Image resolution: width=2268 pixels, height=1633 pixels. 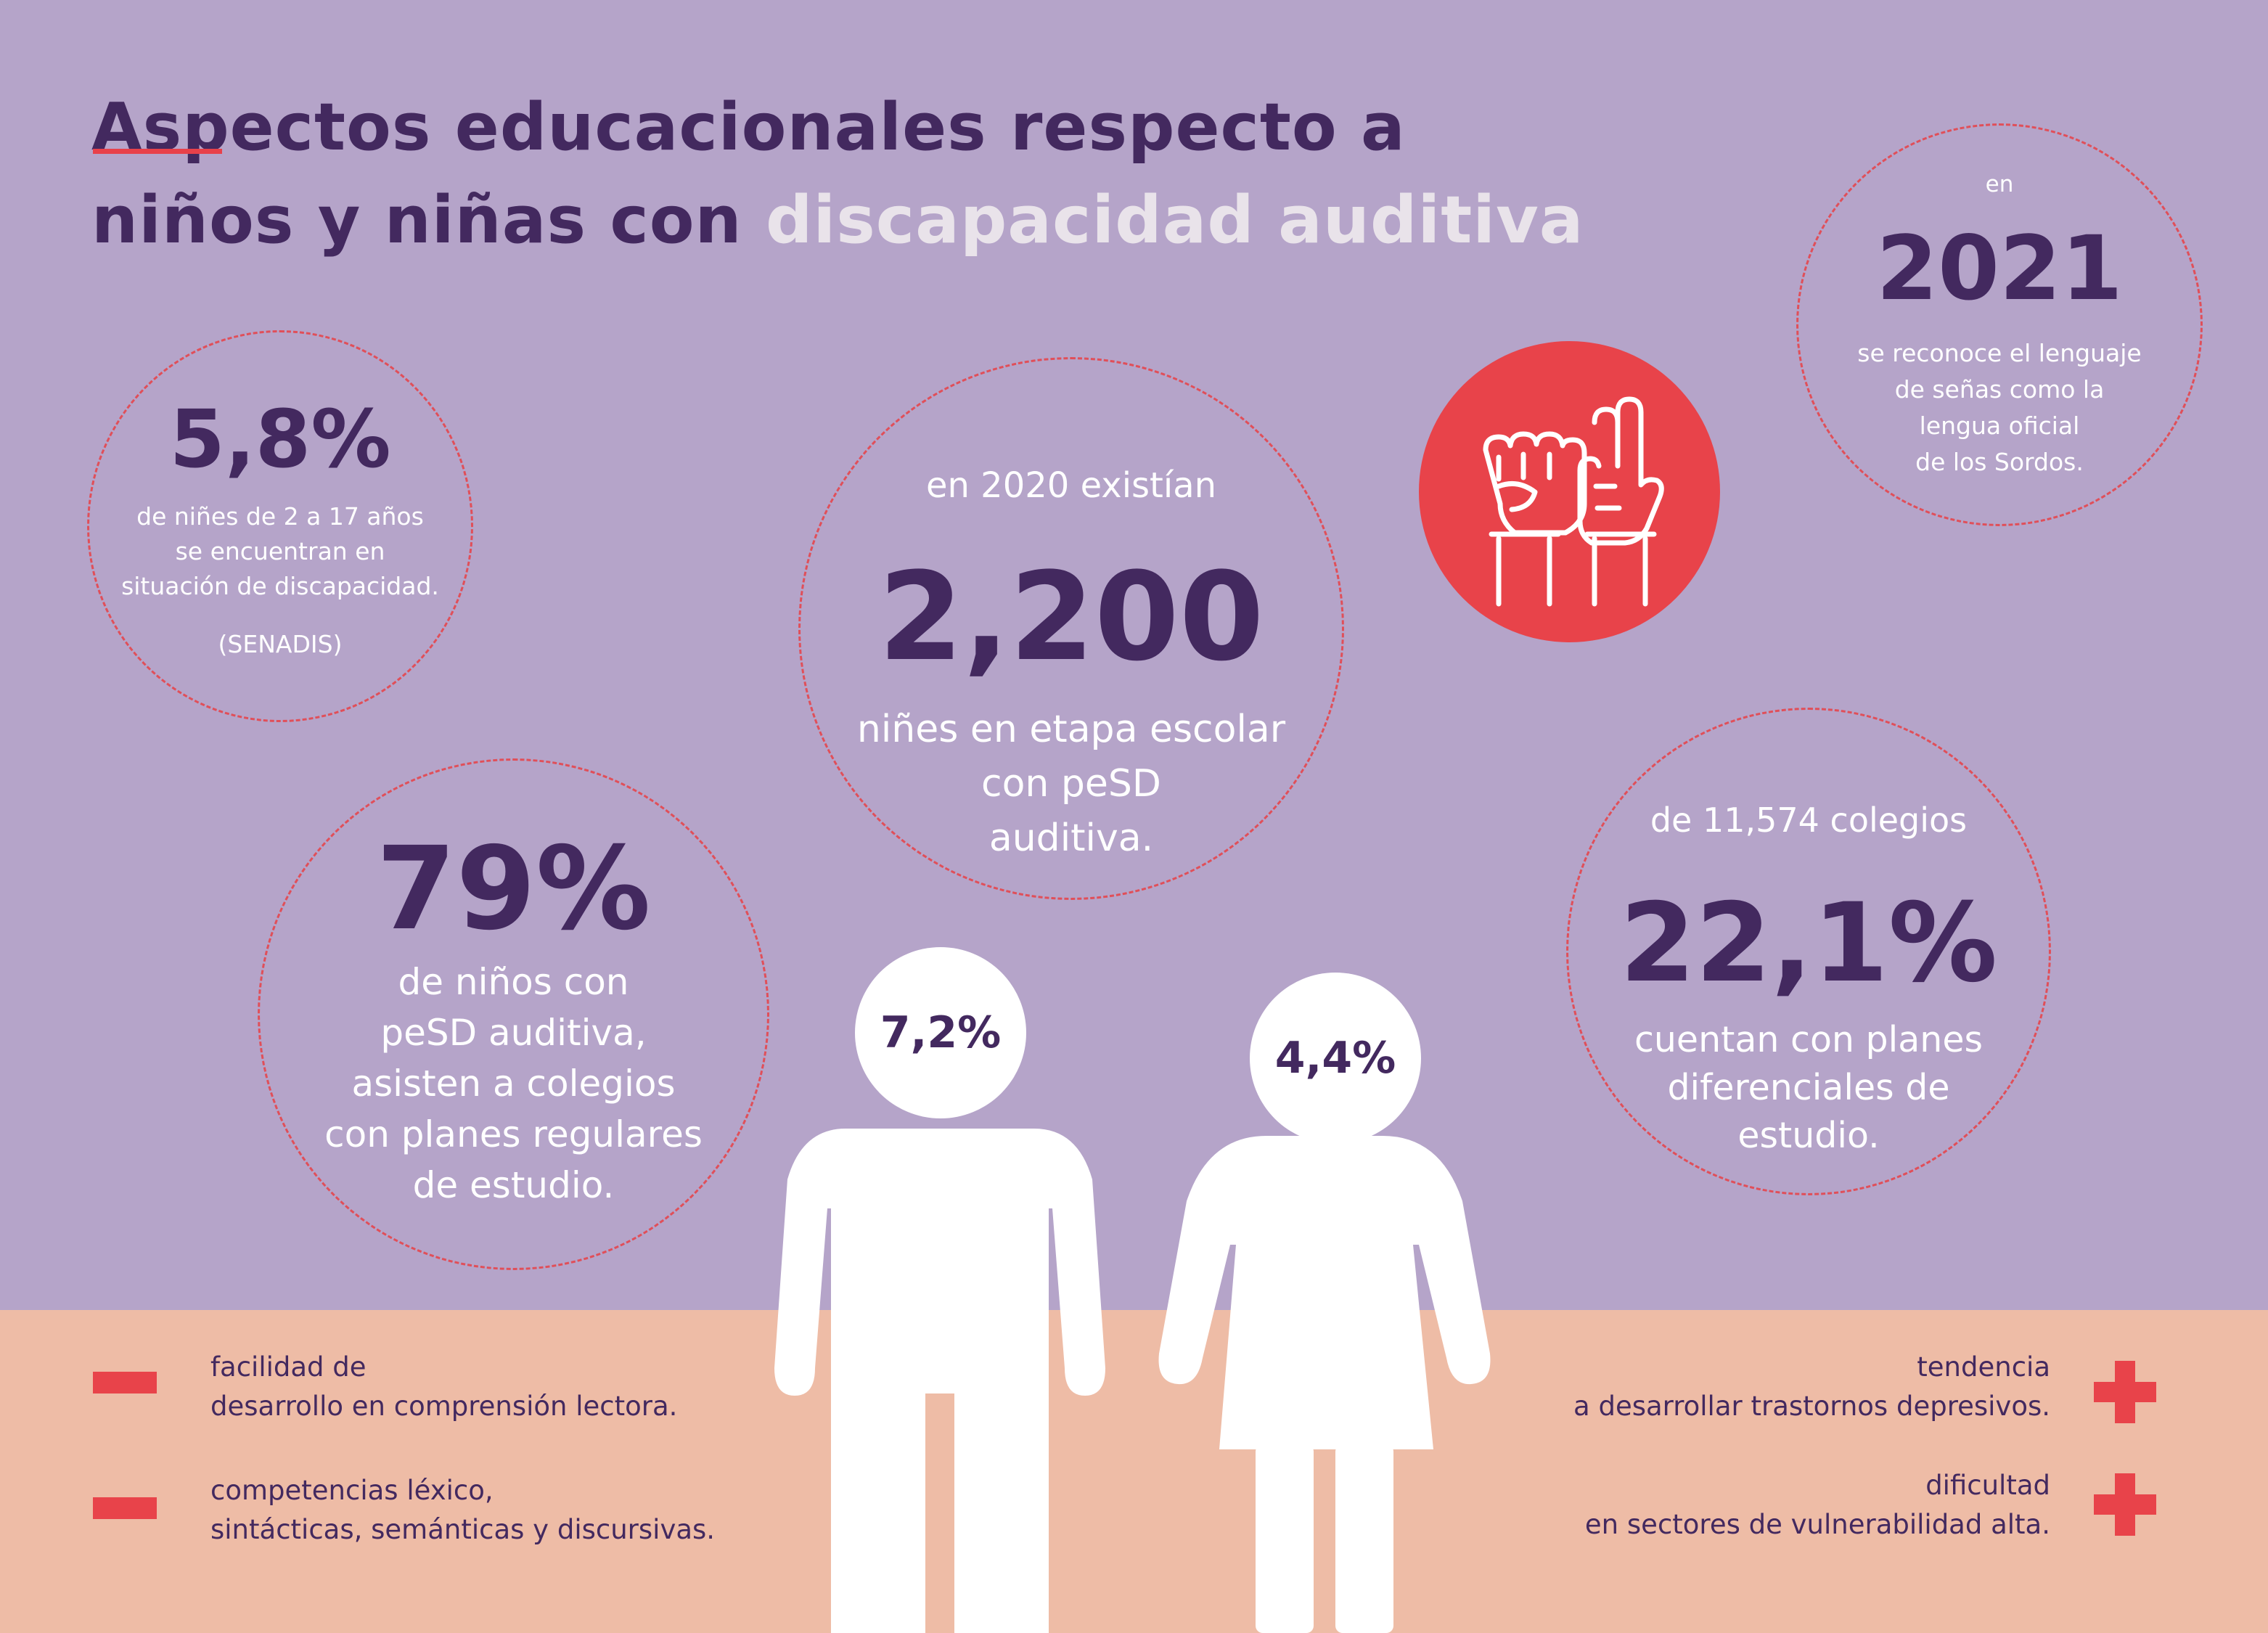 I want to click on stat-79-line2: peSD auditiva,, so click(x=513, y=1033).